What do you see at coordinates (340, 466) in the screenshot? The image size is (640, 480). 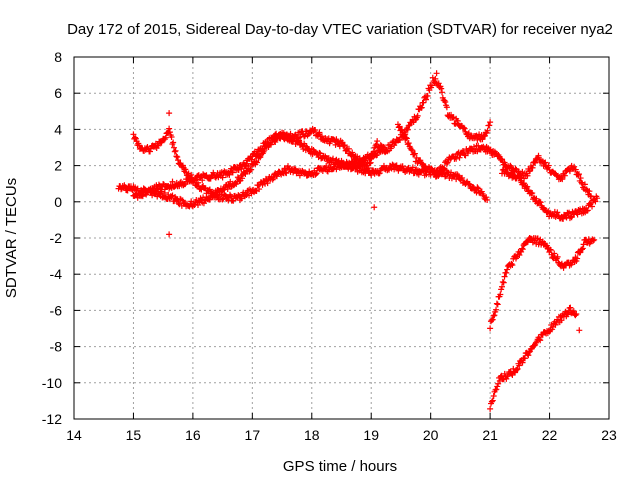 I see `x-axis-label: GPS time / hours` at bounding box center [340, 466].